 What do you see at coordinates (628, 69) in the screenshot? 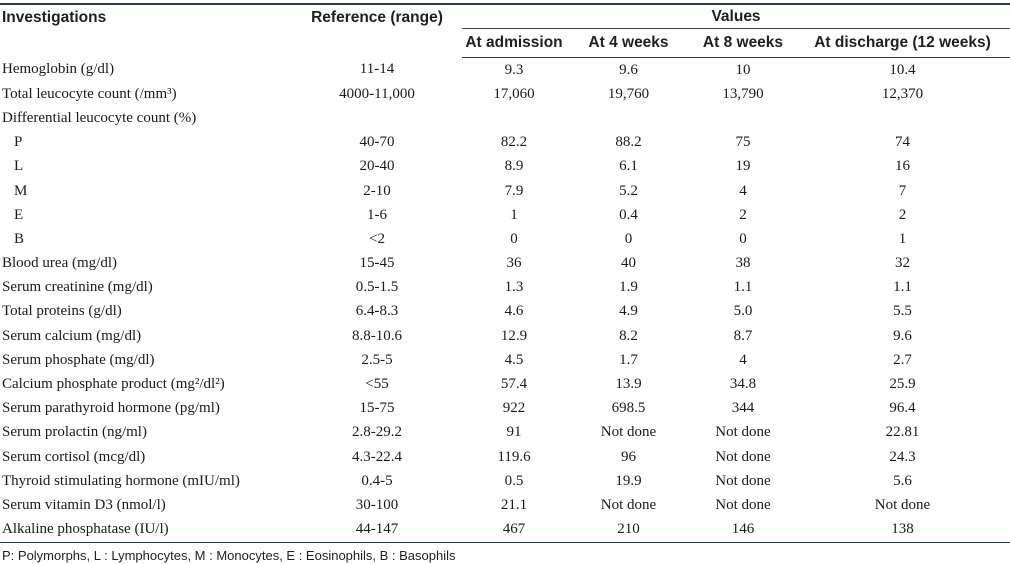
I see `value-4-weeks: 9.6` at bounding box center [628, 69].